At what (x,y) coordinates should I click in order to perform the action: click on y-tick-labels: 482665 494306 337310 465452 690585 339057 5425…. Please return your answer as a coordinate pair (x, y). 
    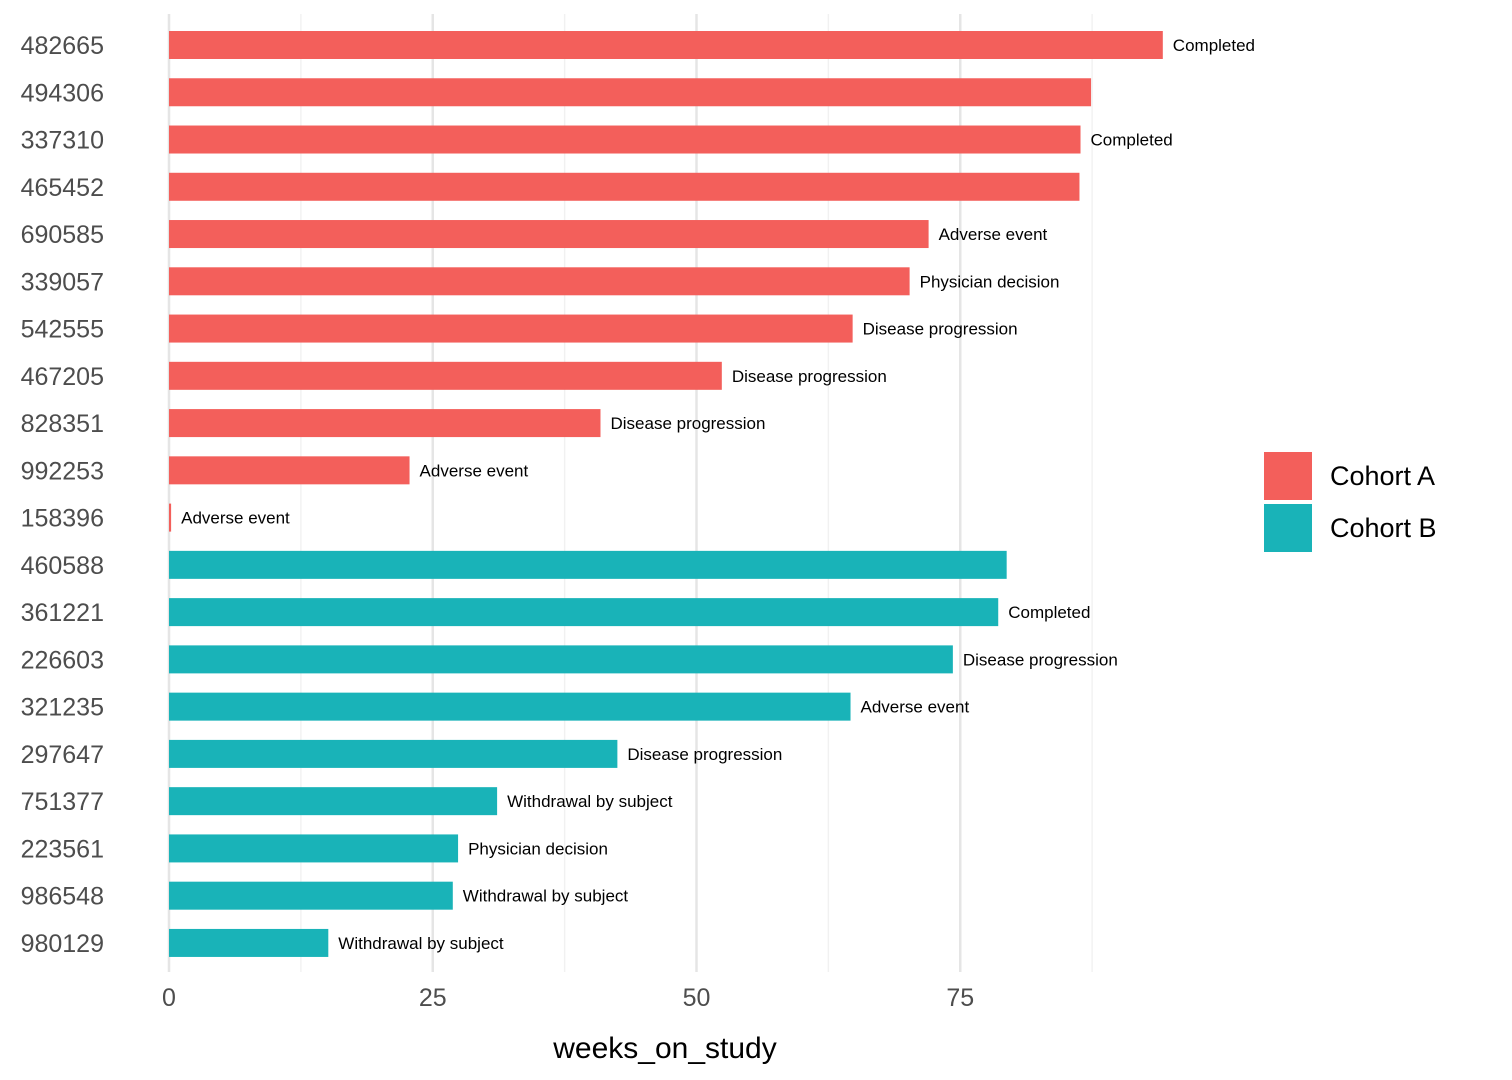
    Looking at the image, I should click on (62, 495).